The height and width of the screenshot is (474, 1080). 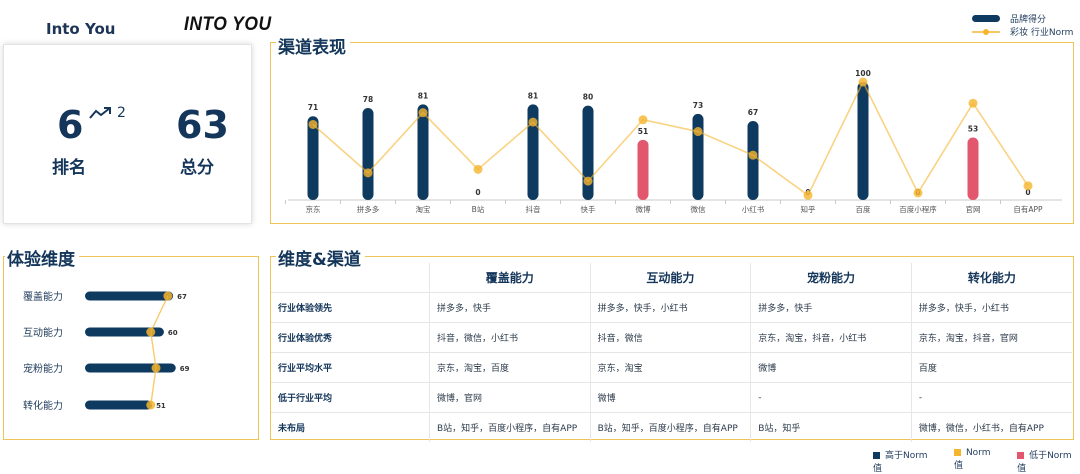 What do you see at coordinates (127, 134) in the screenshot?
I see `score-card: 6 2 排名 63 总分` at bounding box center [127, 134].